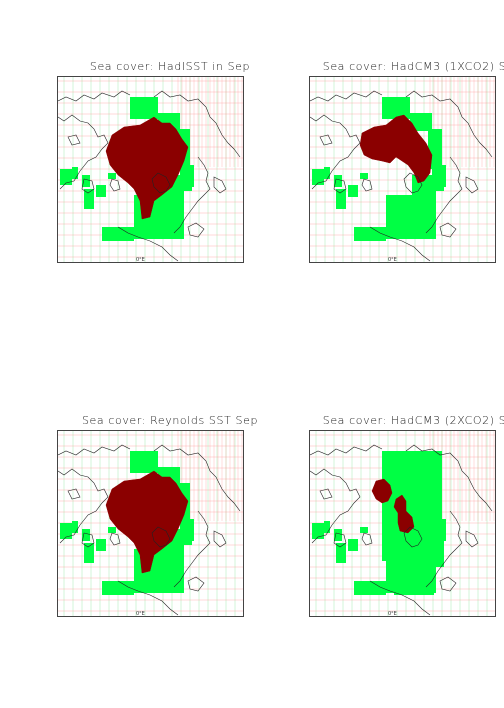  What do you see at coordinates (413, 66) in the screenshot?
I see `panel-title: Sea cover: HadCM3 (1XCO2) Sep` at bounding box center [413, 66].